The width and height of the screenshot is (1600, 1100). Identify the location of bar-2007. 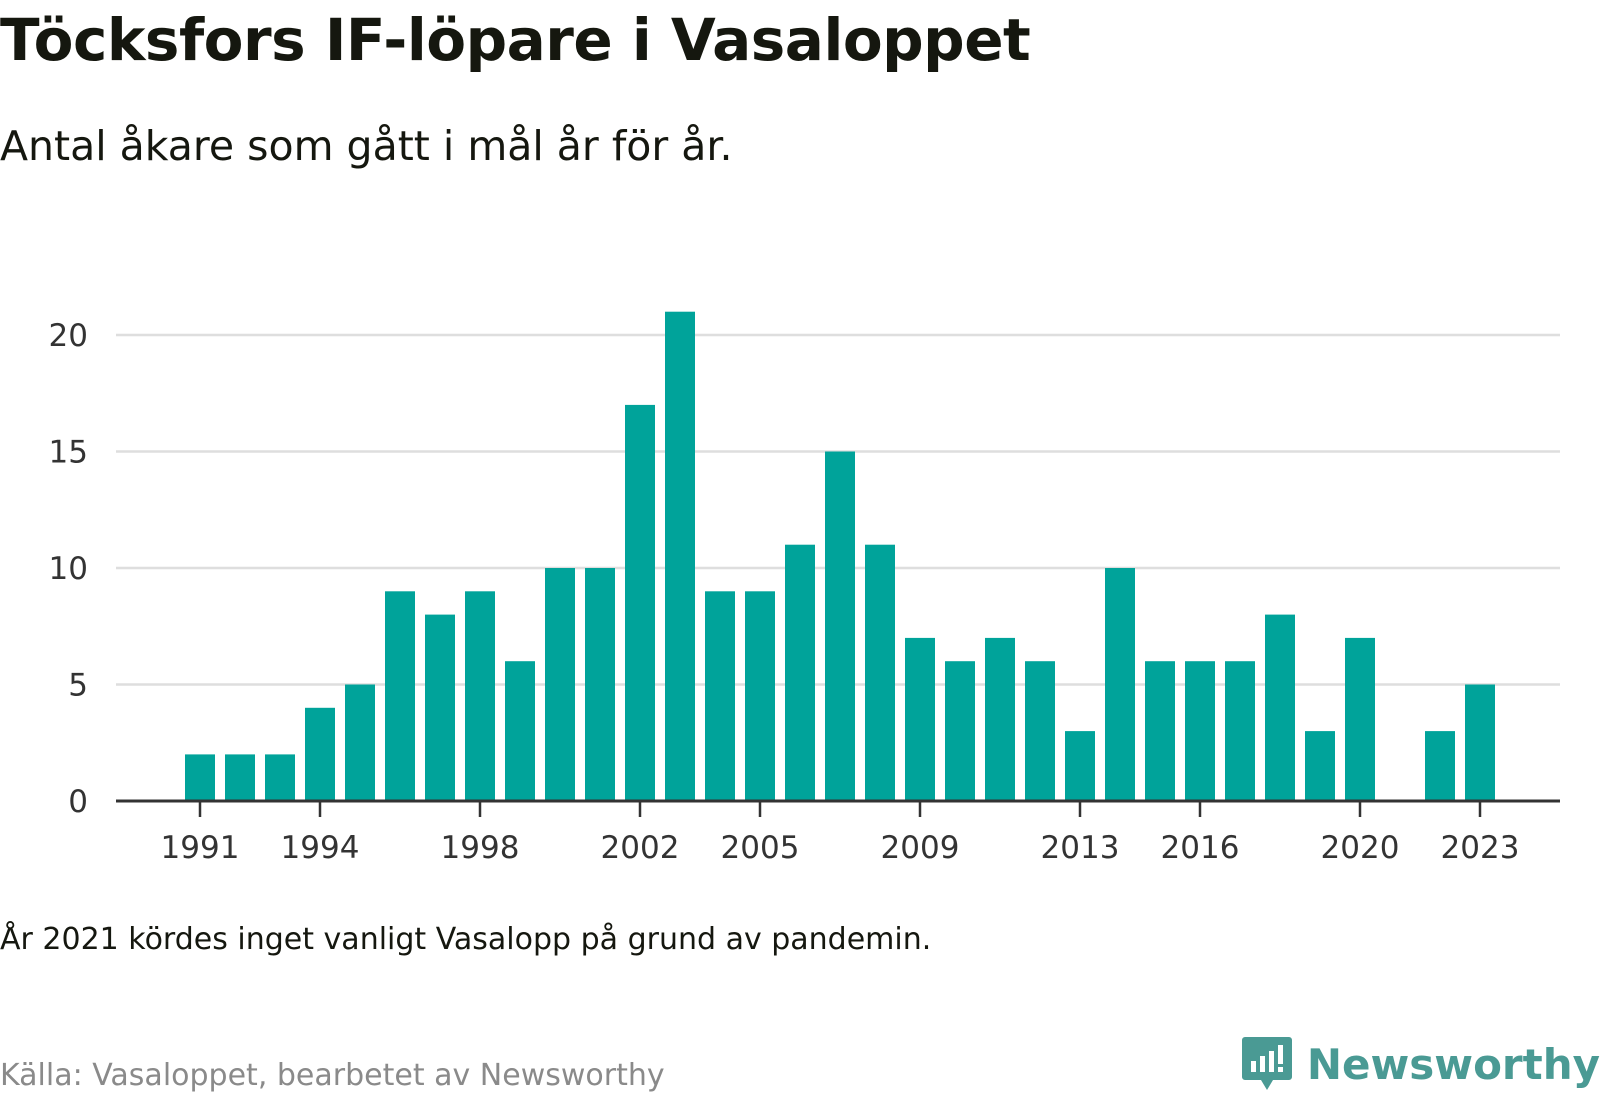
(840, 626).